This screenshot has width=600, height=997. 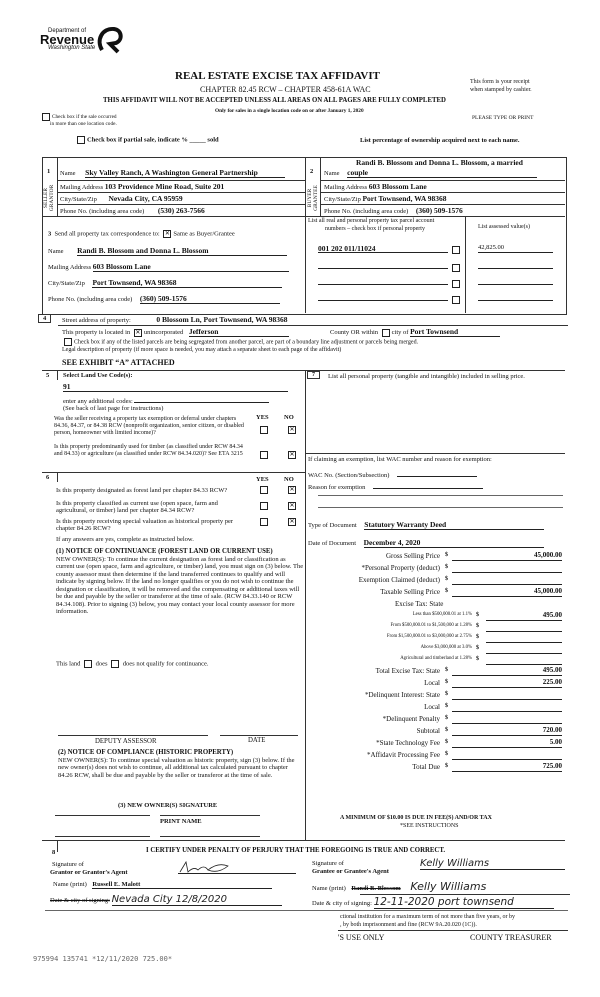 What do you see at coordinates (182, 251) in the screenshot?
I see `corr-name: Randi B. Blossom and Donna L. Blossom` at bounding box center [182, 251].